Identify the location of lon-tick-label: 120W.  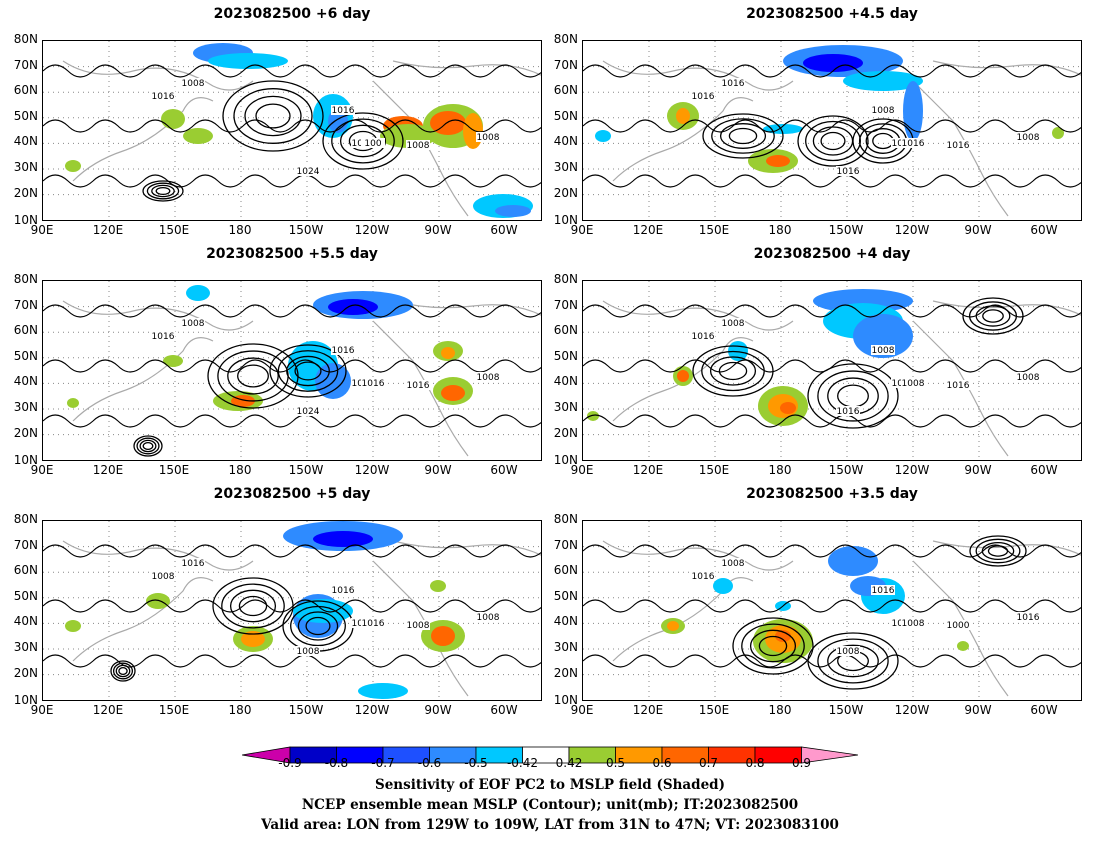
(912, 710).